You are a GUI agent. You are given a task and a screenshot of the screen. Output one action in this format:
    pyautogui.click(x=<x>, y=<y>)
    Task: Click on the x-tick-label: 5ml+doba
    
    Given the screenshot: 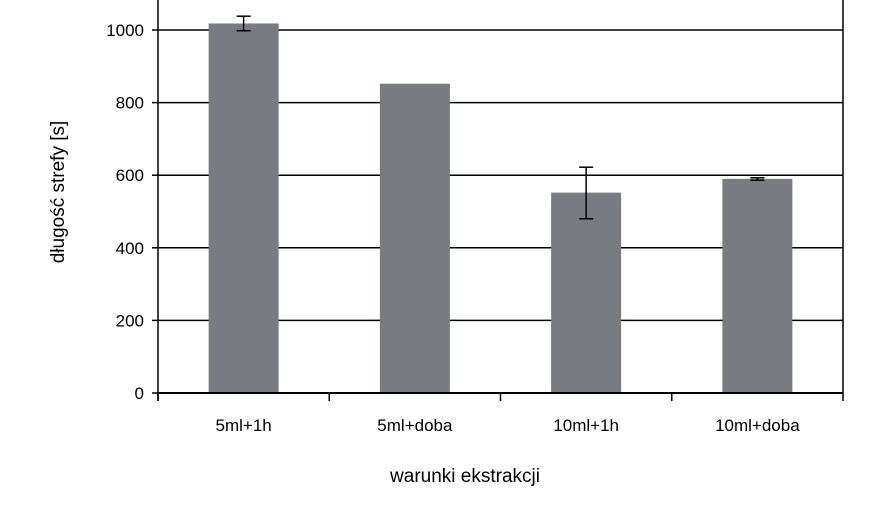 What is the action you would take?
    pyautogui.click(x=415, y=425)
    